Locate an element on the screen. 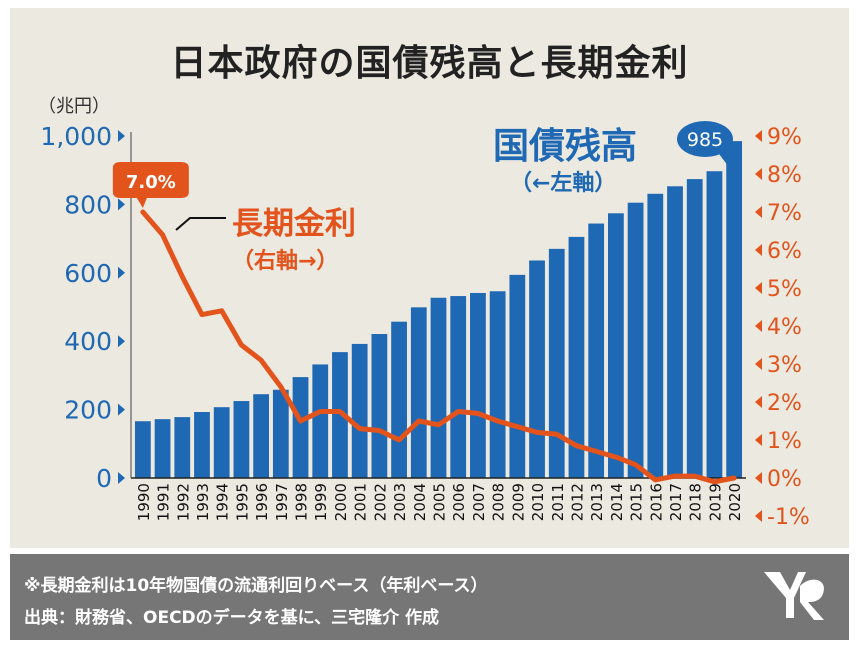 This screenshot has width=859, height=648. x-tick-label: 2018 is located at coordinates (696, 502).